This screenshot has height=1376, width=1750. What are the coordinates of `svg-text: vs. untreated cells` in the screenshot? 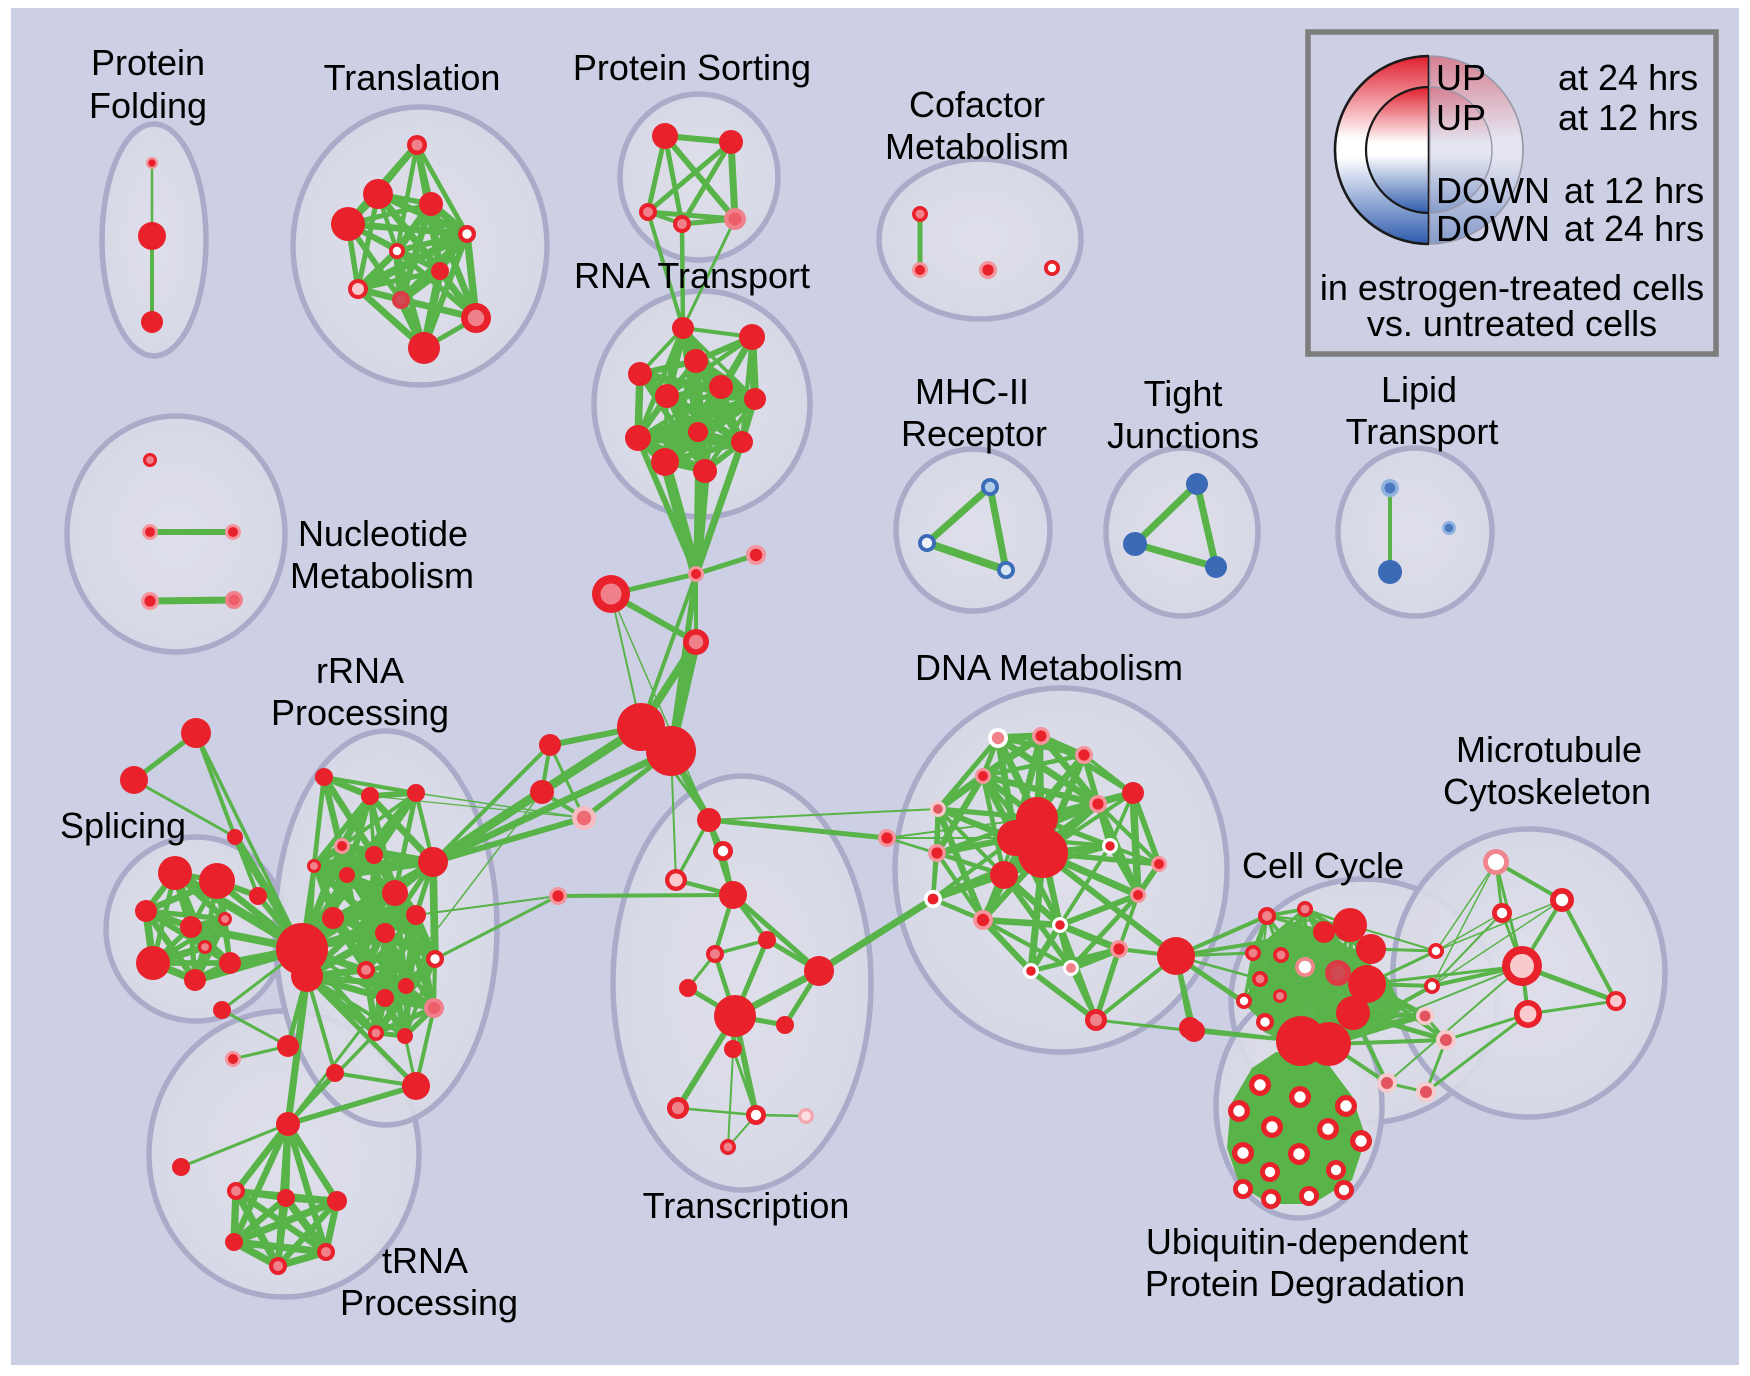 It's located at (1512, 323).